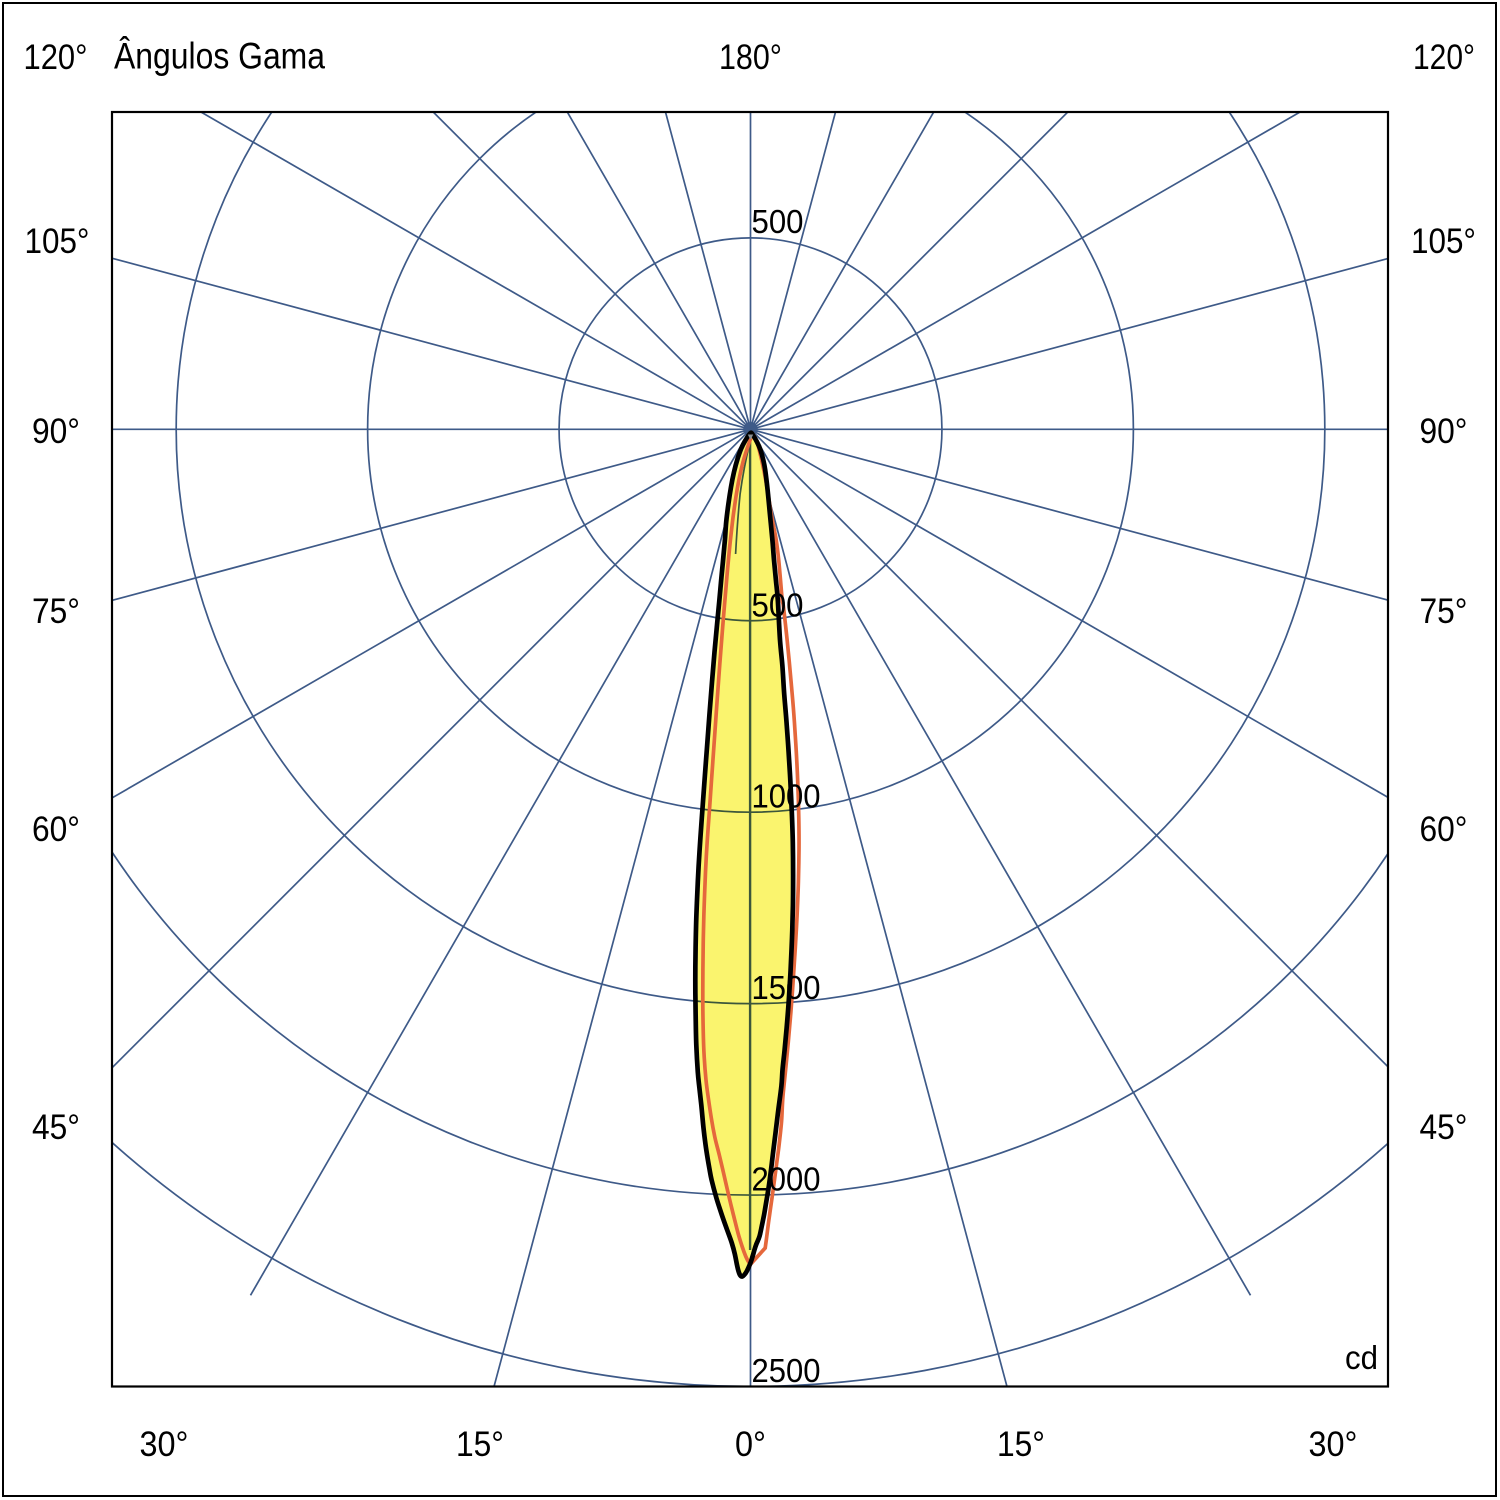 This screenshot has width=1500, height=1500. What do you see at coordinates (219, 56) in the screenshot?
I see `svg-text: Ângulos Gama` at bounding box center [219, 56].